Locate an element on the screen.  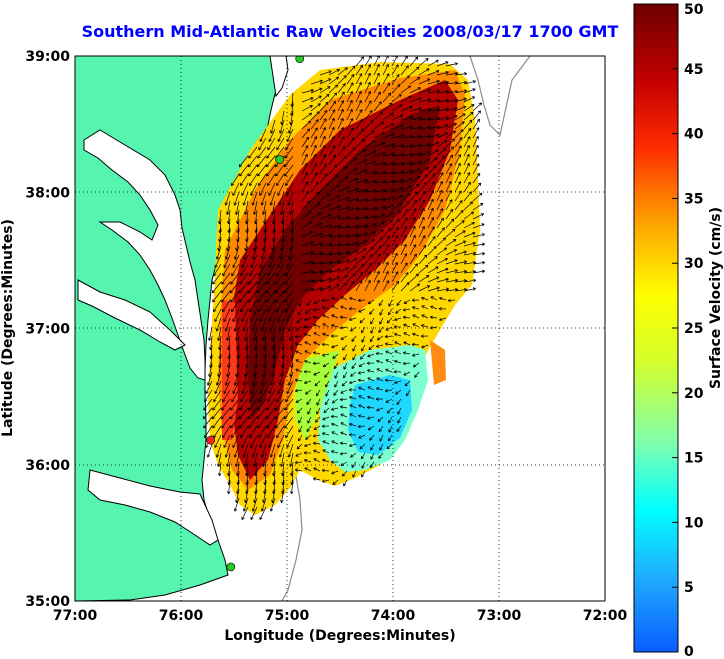
colorbar-tick-label: 5 is located at coordinates (689, 588).